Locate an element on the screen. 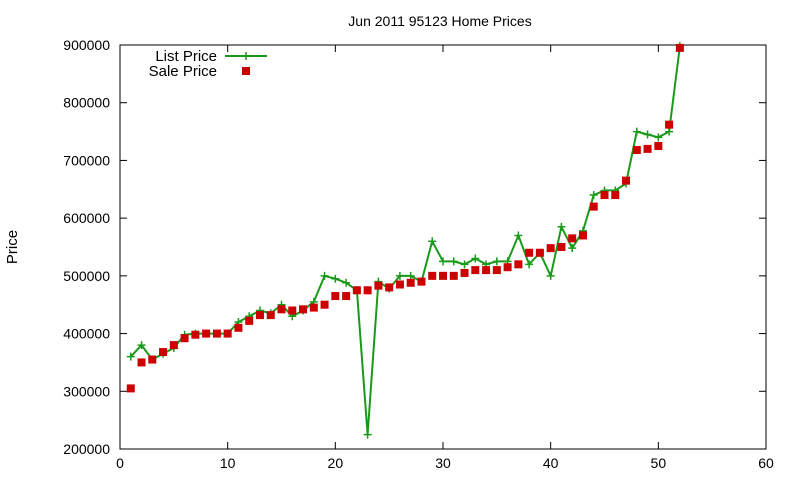  legend-label-list-price: List Price is located at coordinates (186, 56).